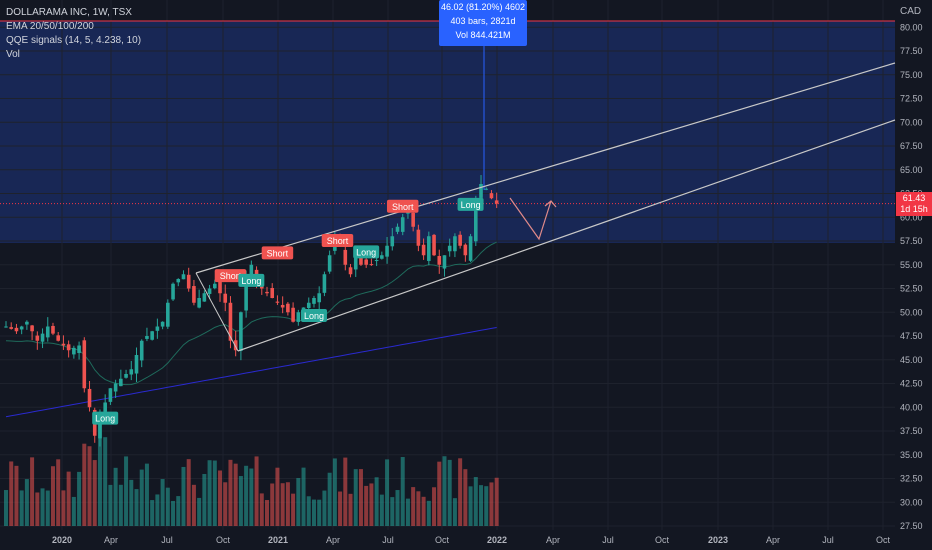 The image size is (932, 550). Describe the element at coordinates (69, 12) in the screenshot. I see `symbol-title: DOLLARAMA INC, 1W, TSX` at that location.